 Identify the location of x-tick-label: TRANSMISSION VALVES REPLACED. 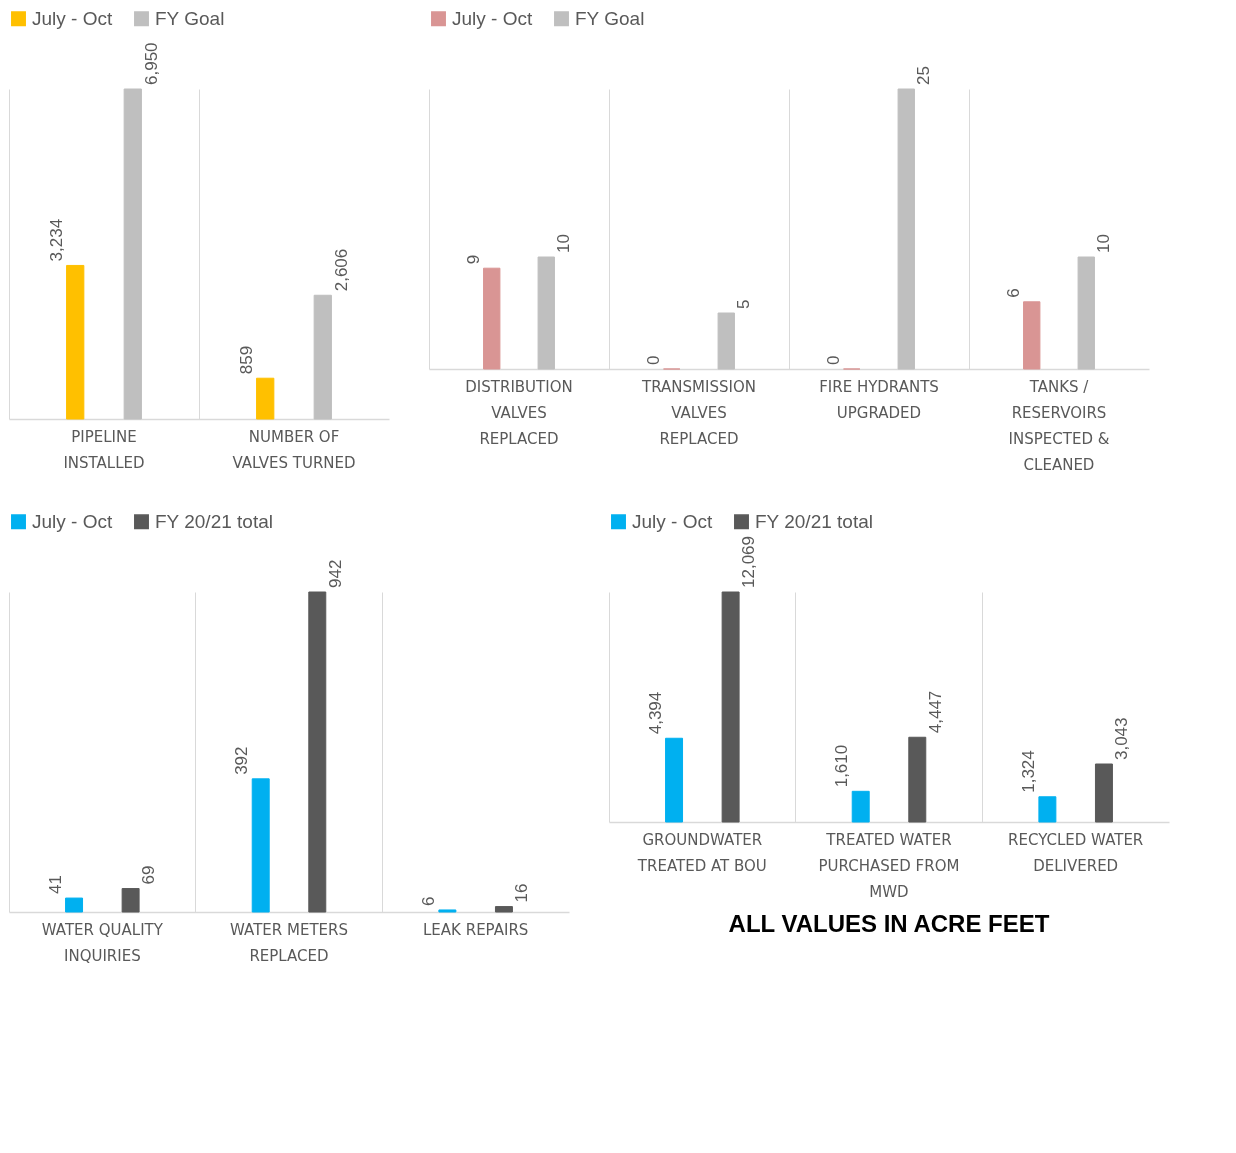
(698, 412).